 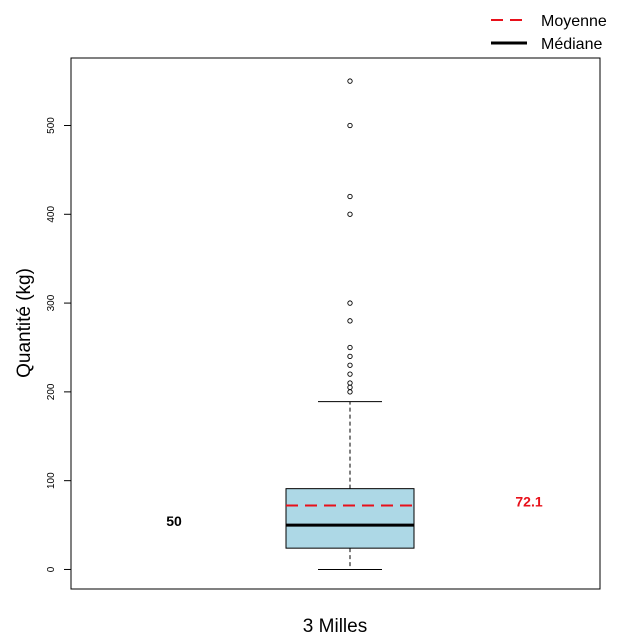 I want to click on y-tick-label: 200, so click(x=51, y=391).